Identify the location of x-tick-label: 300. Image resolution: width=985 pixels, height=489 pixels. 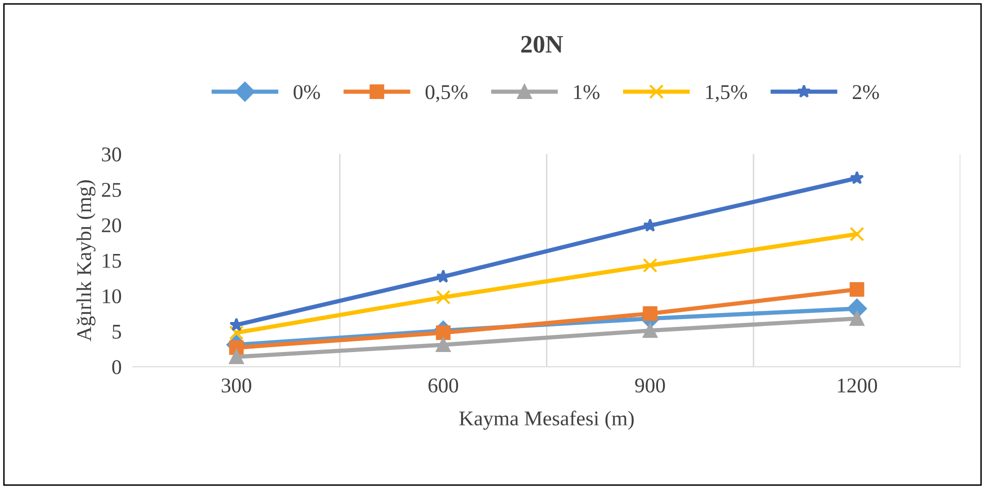
(237, 385).